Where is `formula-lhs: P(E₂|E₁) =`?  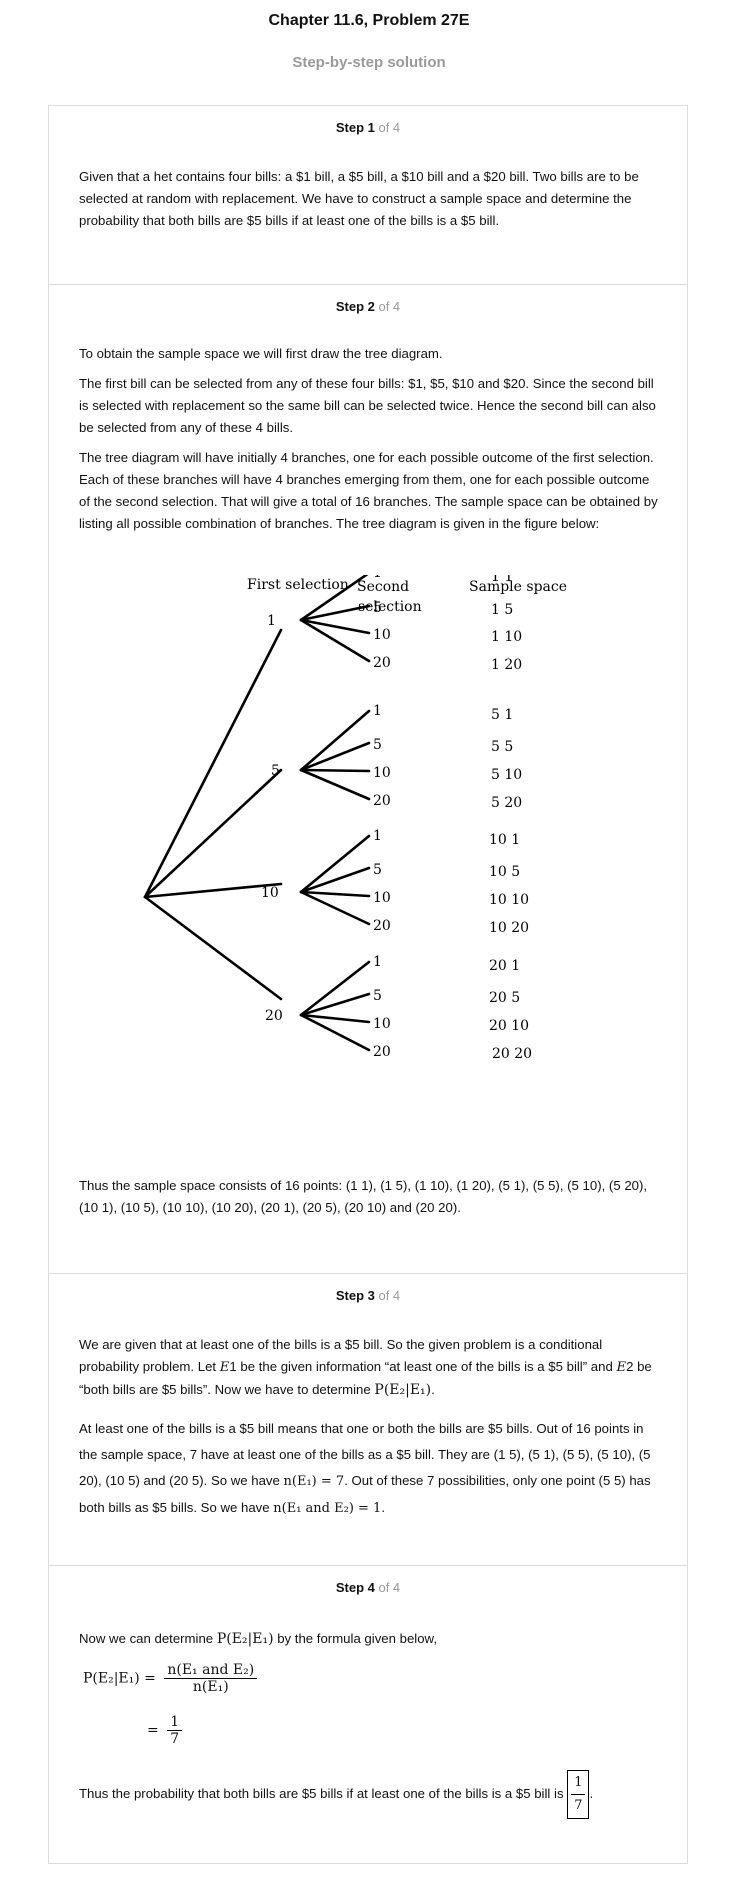 formula-lhs: P(E₂|E₁) = is located at coordinates (119, 1678).